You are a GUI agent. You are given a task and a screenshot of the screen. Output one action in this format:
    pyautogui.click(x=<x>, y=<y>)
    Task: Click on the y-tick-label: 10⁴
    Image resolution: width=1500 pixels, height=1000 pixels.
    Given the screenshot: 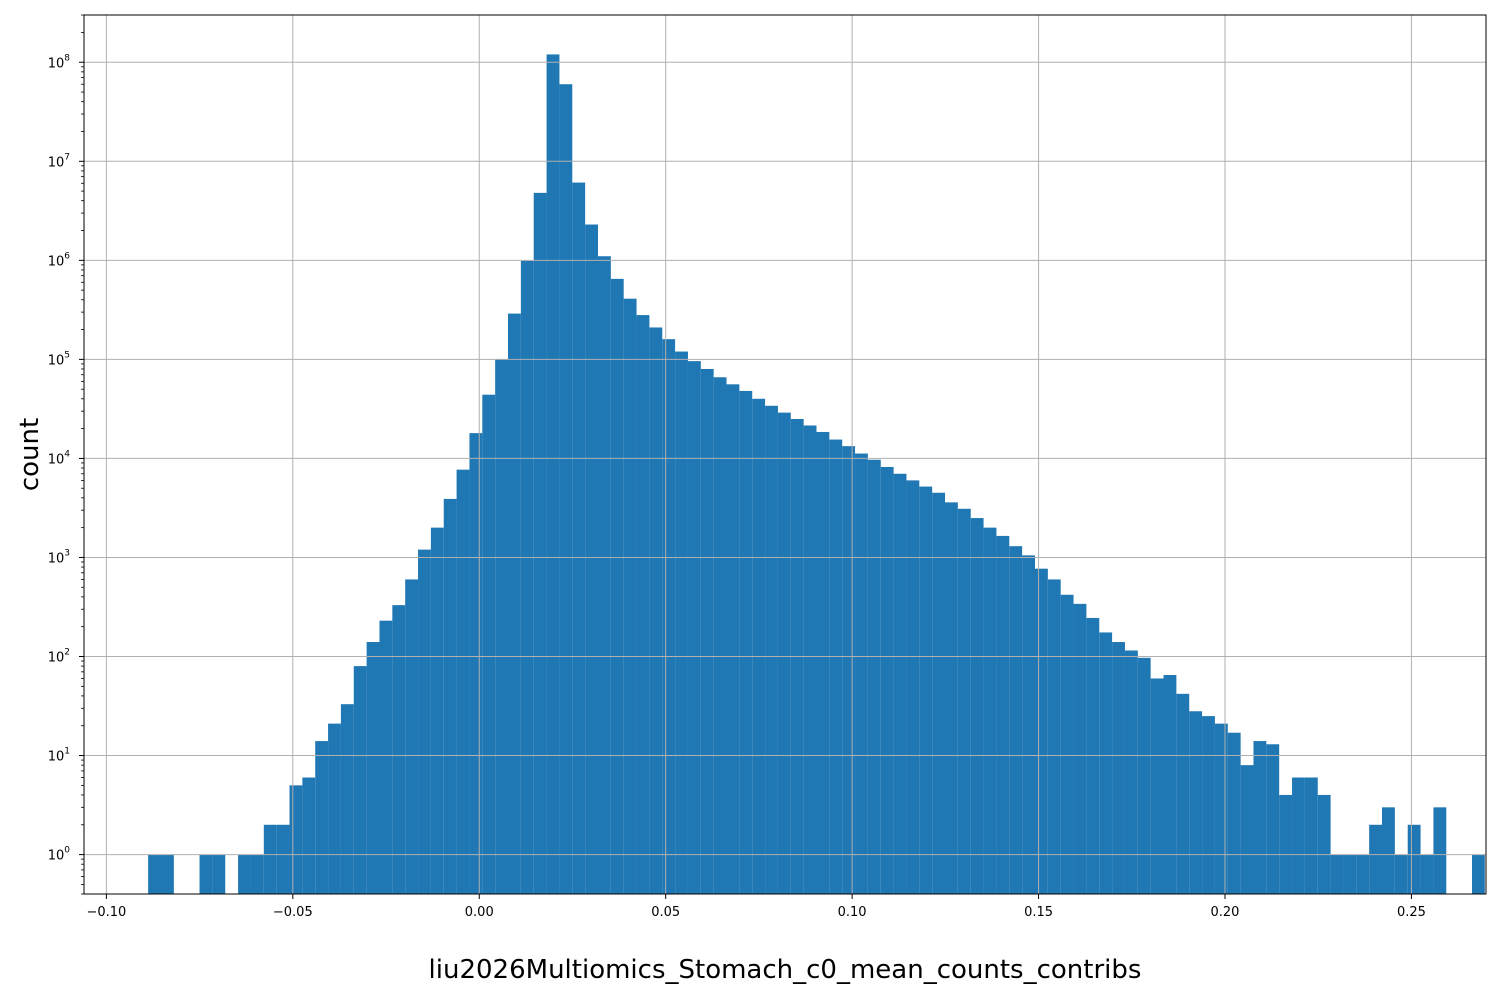 What is the action you would take?
    pyautogui.click(x=59, y=458)
    